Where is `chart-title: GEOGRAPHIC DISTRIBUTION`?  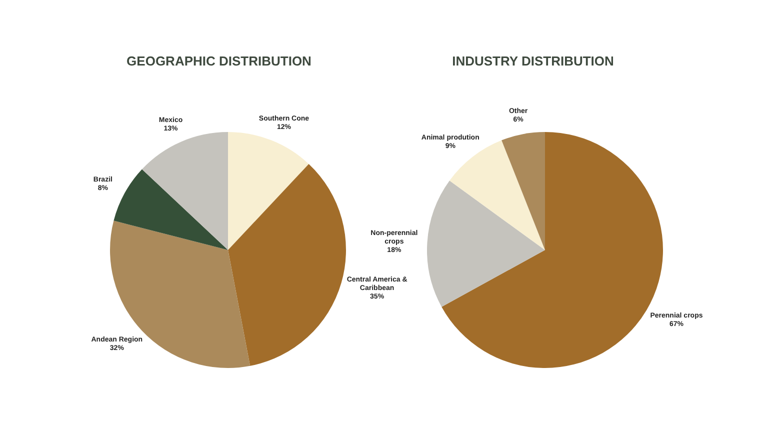 chart-title: GEOGRAPHIC DISTRIBUTION is located at coordinates (219, 61).